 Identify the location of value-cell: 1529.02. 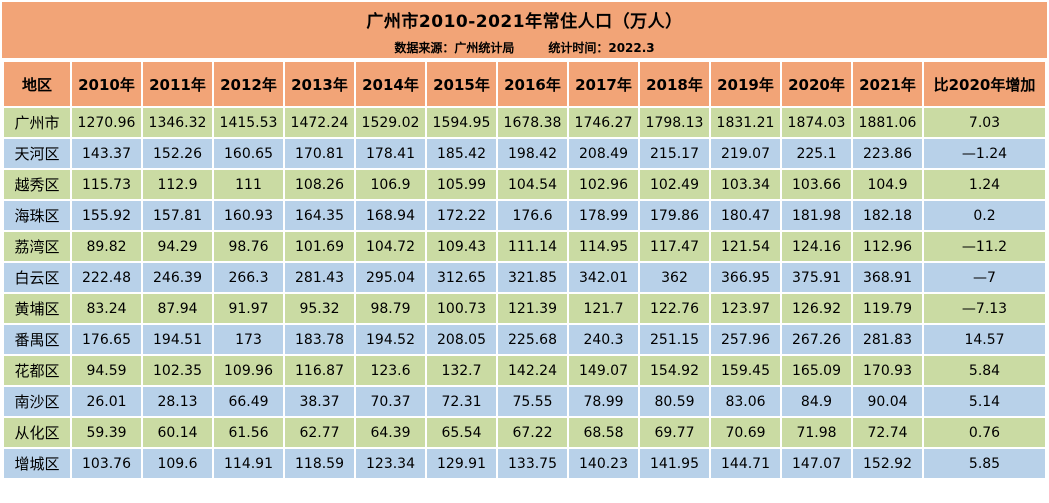
(390, 122).